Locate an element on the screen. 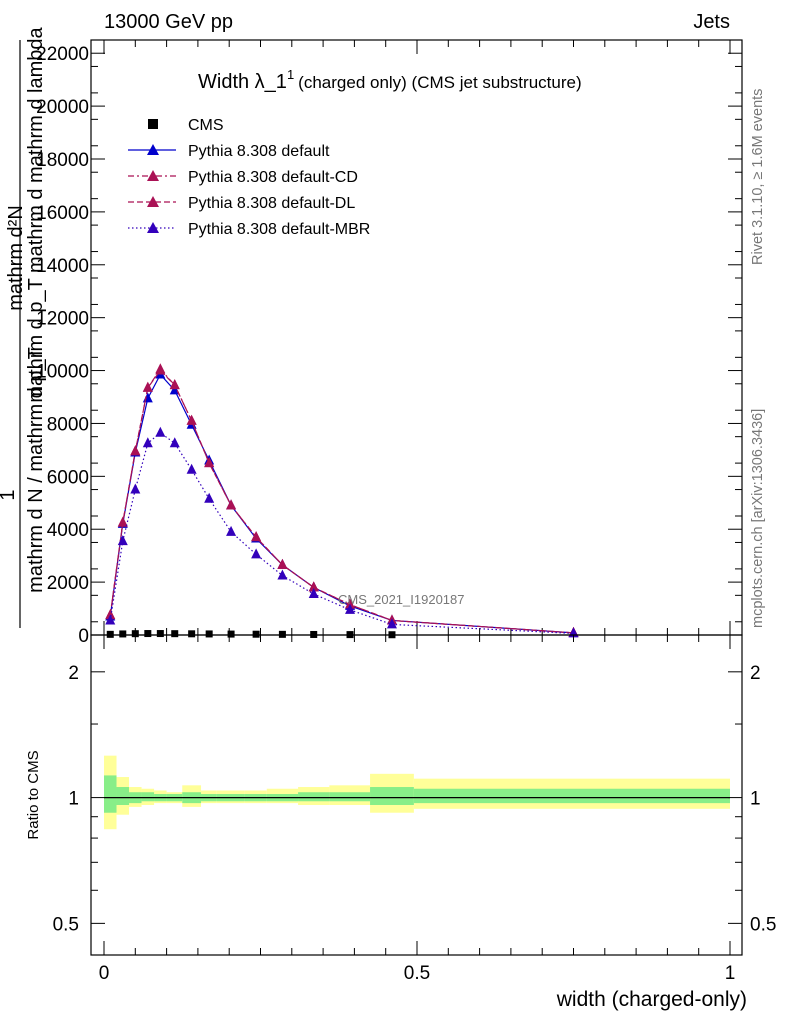  x-tick-label: 0.5 is located at coordinates (417, 973).